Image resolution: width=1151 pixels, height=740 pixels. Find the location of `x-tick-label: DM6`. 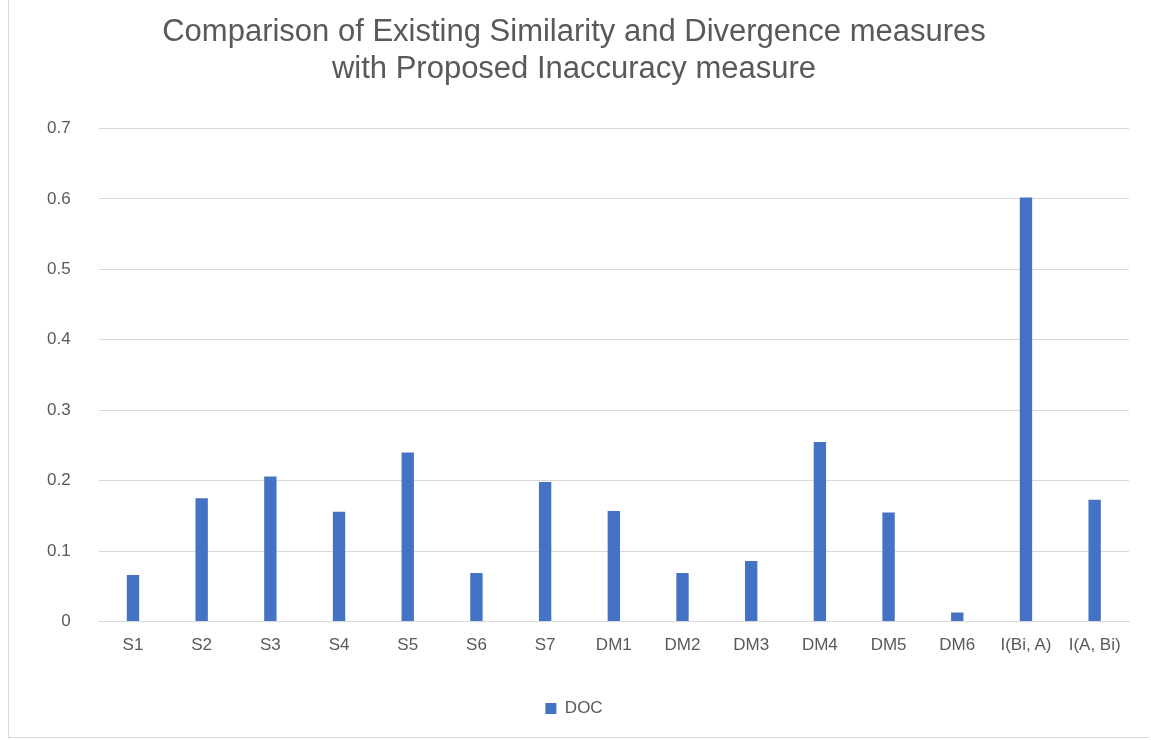

x-tick-label: DM6 is located at coordinates (957, 645).